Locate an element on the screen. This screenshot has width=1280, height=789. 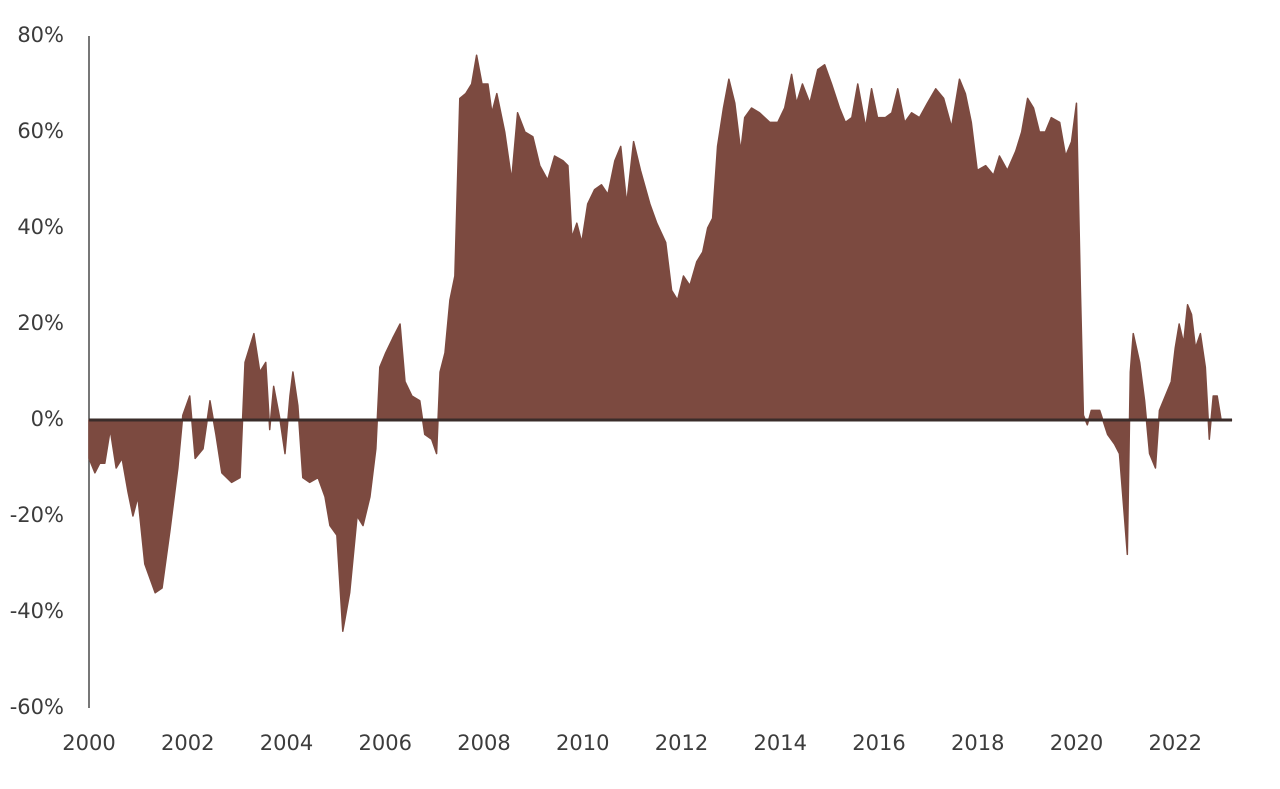
x-tick-label: 2014 is located at coordinates (780, 743).